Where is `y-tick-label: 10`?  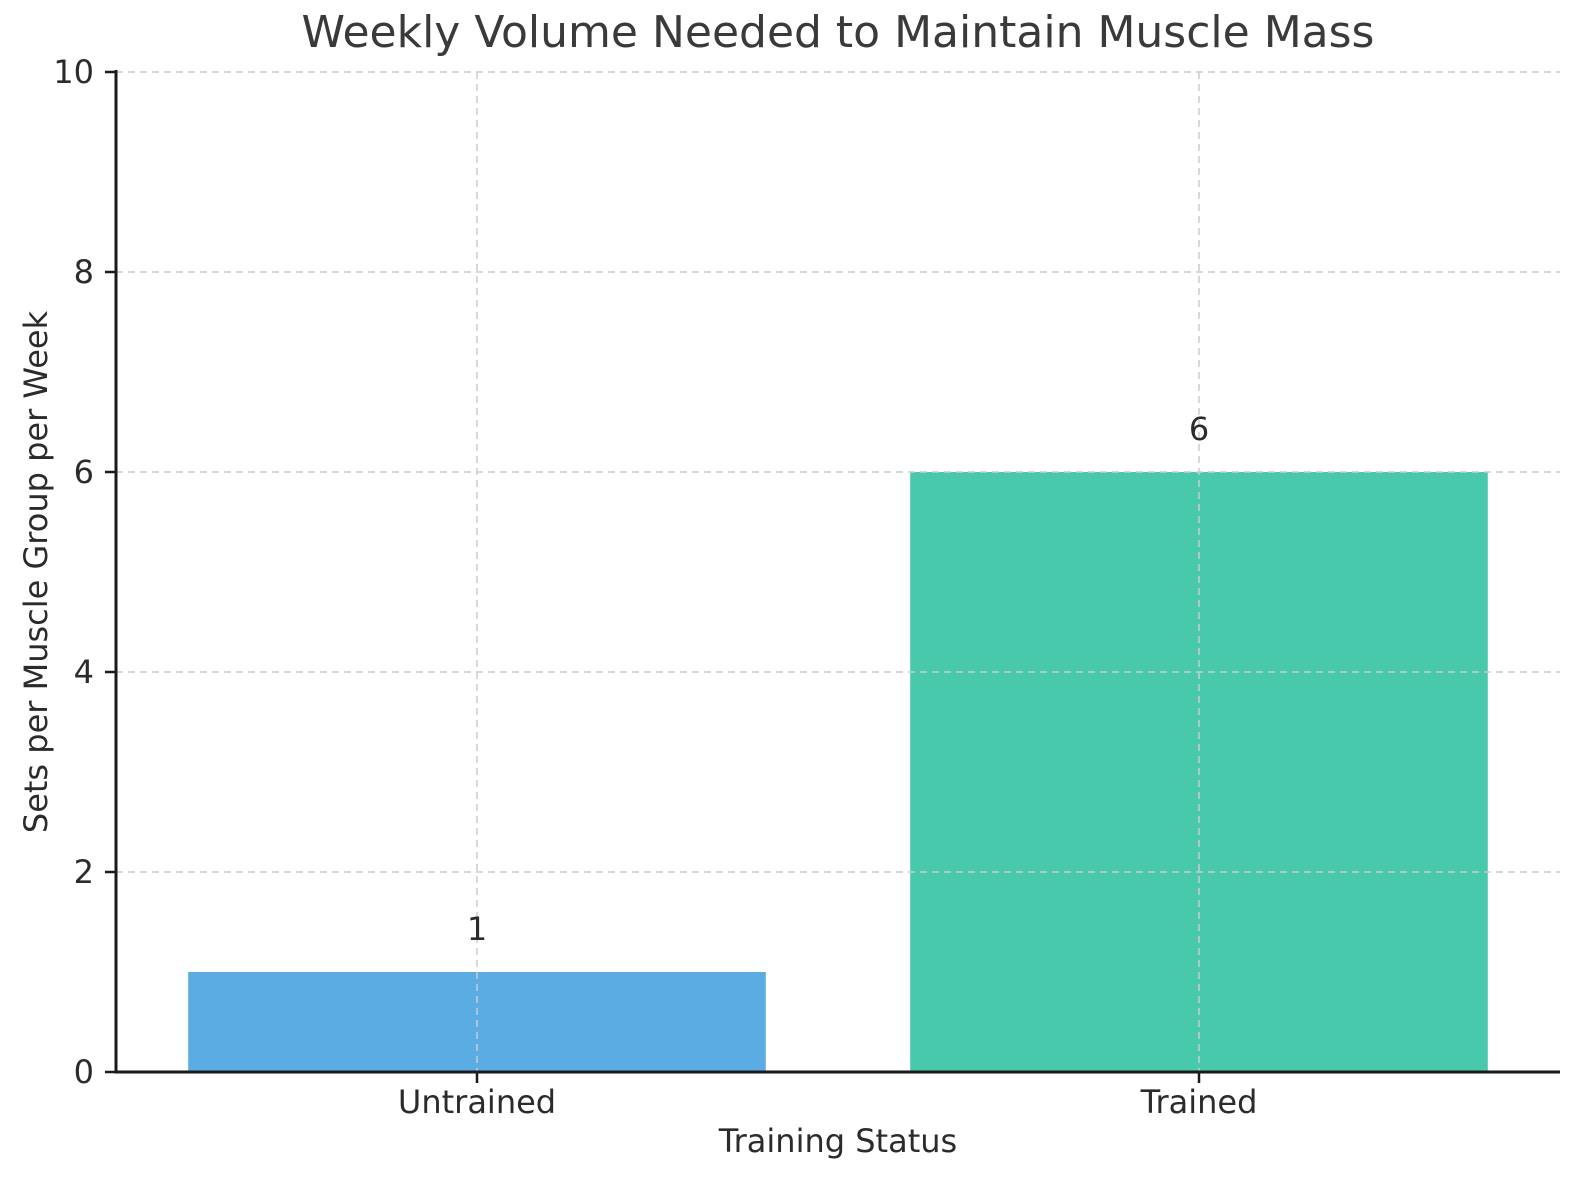 y-tick-label: 10 is located at coordinates (73, 72).